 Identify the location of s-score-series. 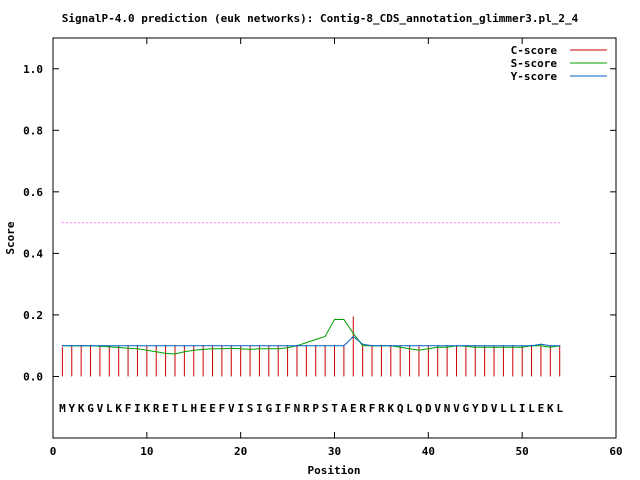
(311, 336).